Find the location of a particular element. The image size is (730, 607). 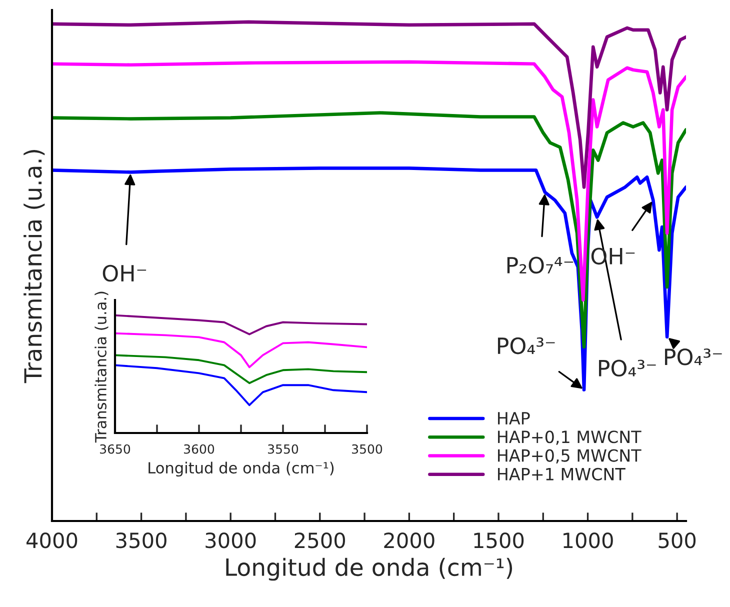

x-tick-label: 2000 is located at coordinates (409, 540).